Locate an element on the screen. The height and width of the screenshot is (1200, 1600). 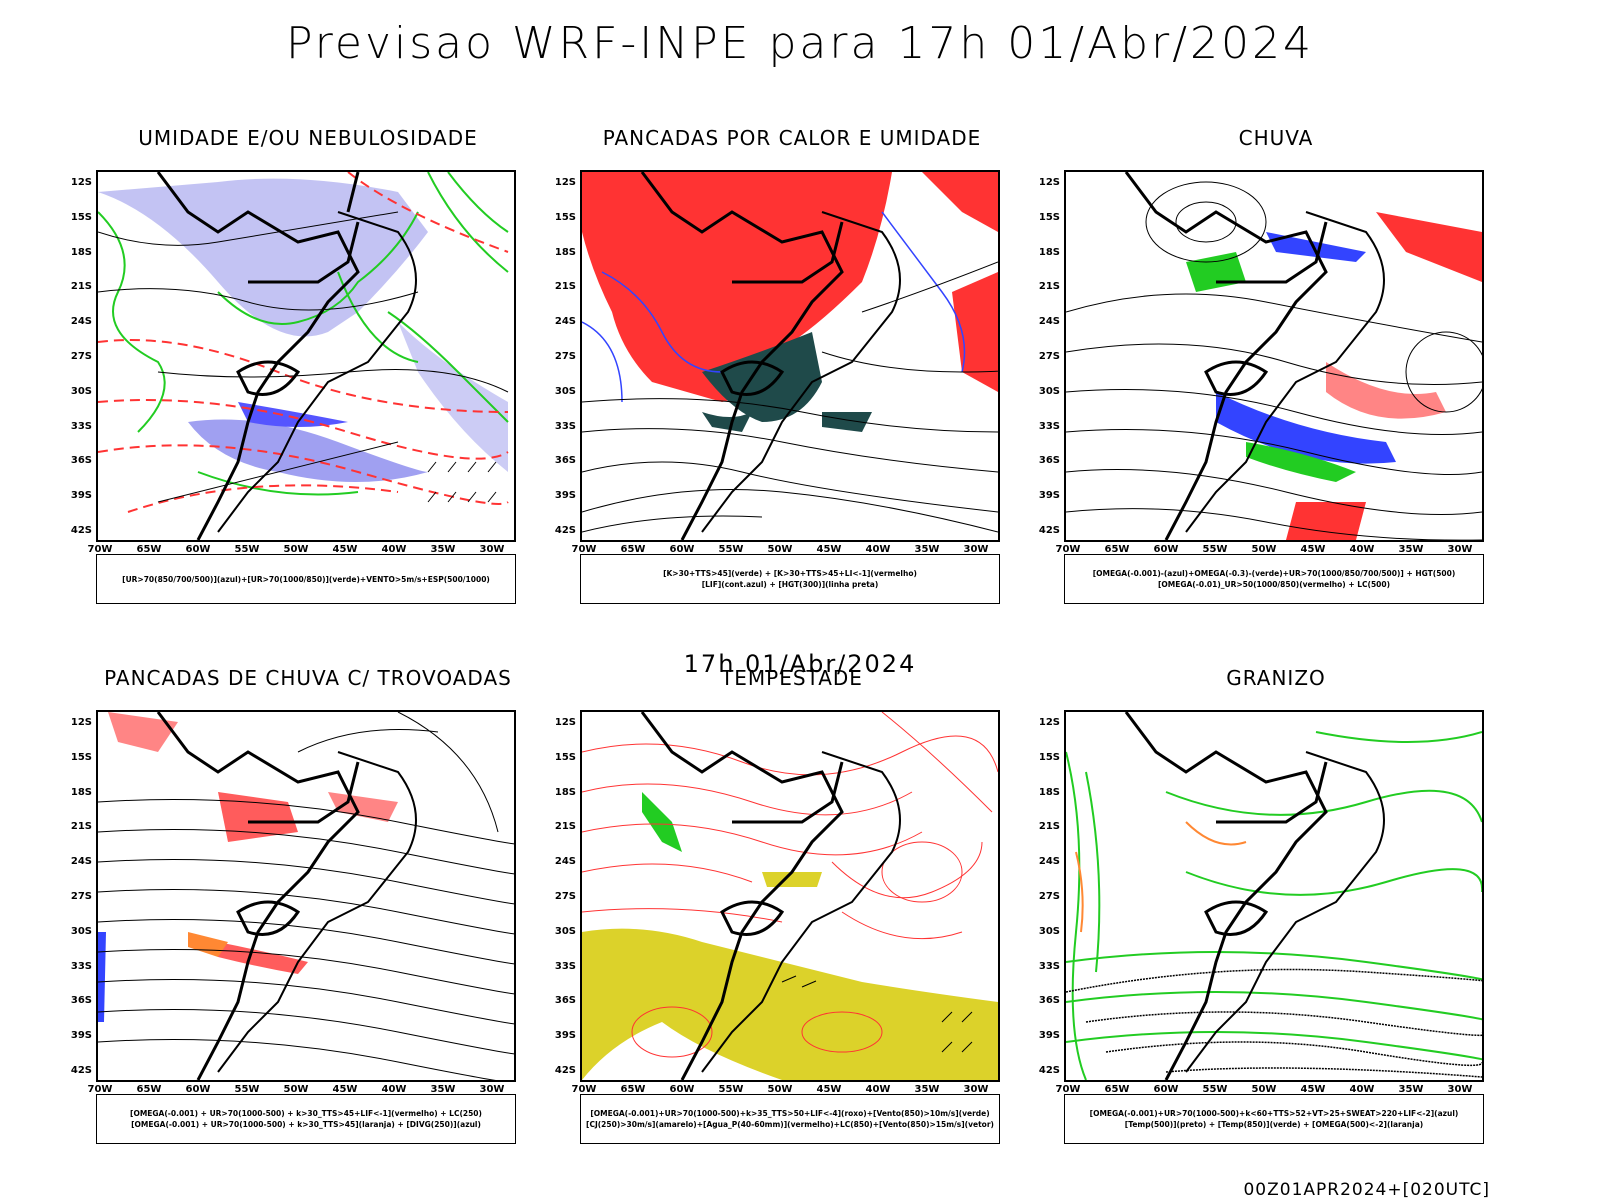
map-granizo is located at coordinates (1274, 896).